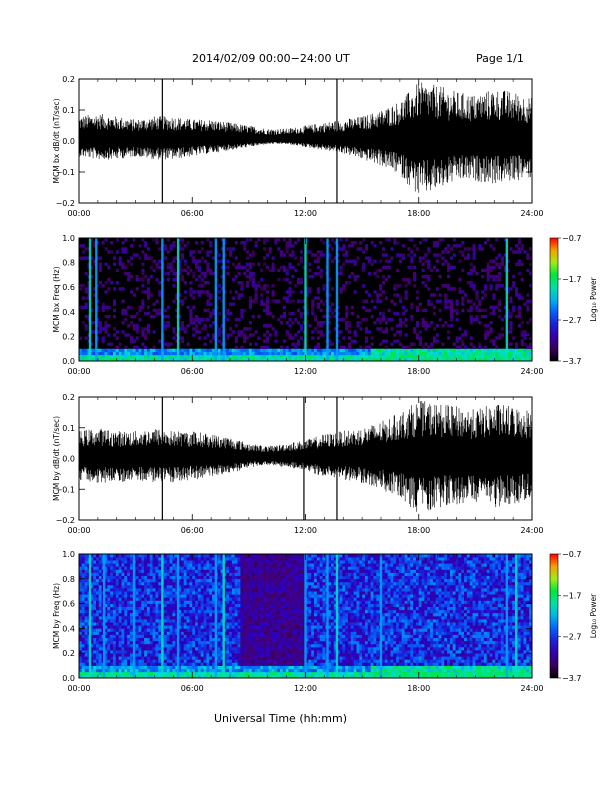 The width and height of the screenshot is (612, 792). Describe the element at coordinates (271, 58) in the screenshot. I see `plot-title: 2014/02/09 00:00−24:00 UT` at that location.